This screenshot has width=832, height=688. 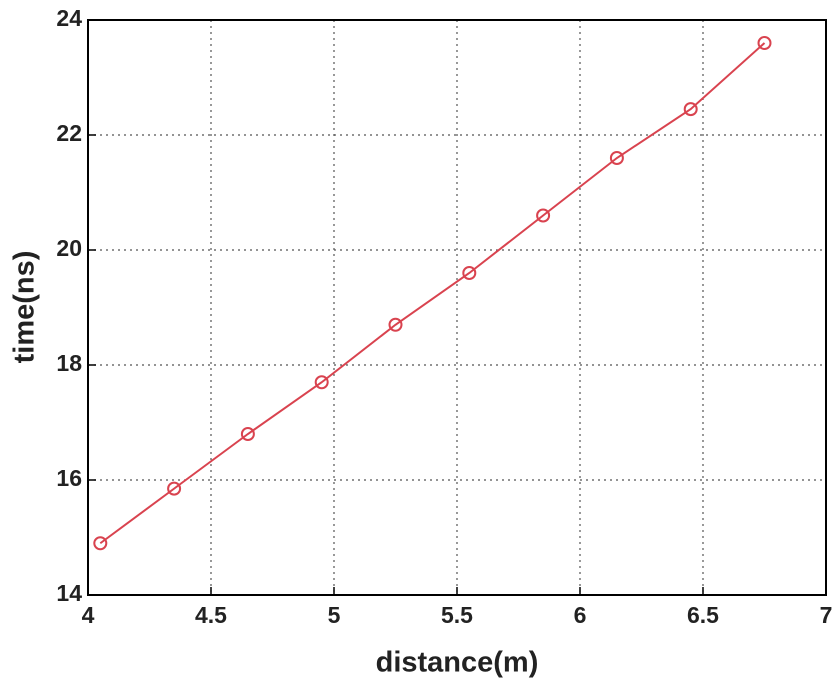 What do you see at coordinates (457, 663) in the screenshot?
I see `x-axis-label: distance(m)` at bounding box center [457, 663].